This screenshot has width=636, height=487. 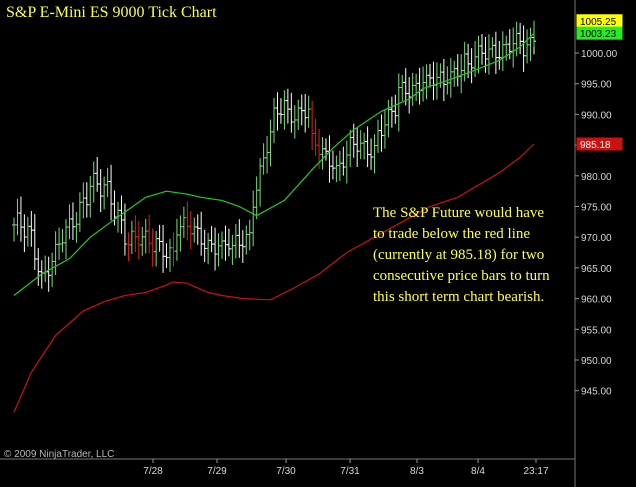 What do you see at coordinates (217, 471) in the screenshot?
I see `x-tick-label: 7/29` at bounding box center [217, 471].